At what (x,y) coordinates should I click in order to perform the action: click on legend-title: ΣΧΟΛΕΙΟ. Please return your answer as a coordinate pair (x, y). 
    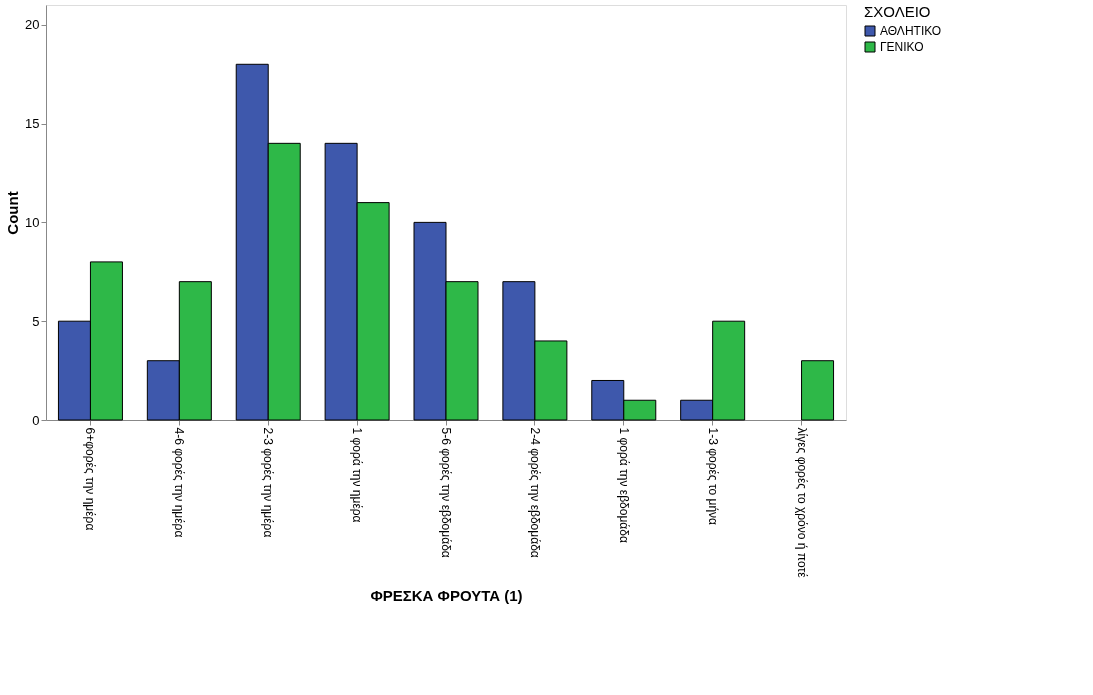
    Looking at the image, I should click on (897, 11).